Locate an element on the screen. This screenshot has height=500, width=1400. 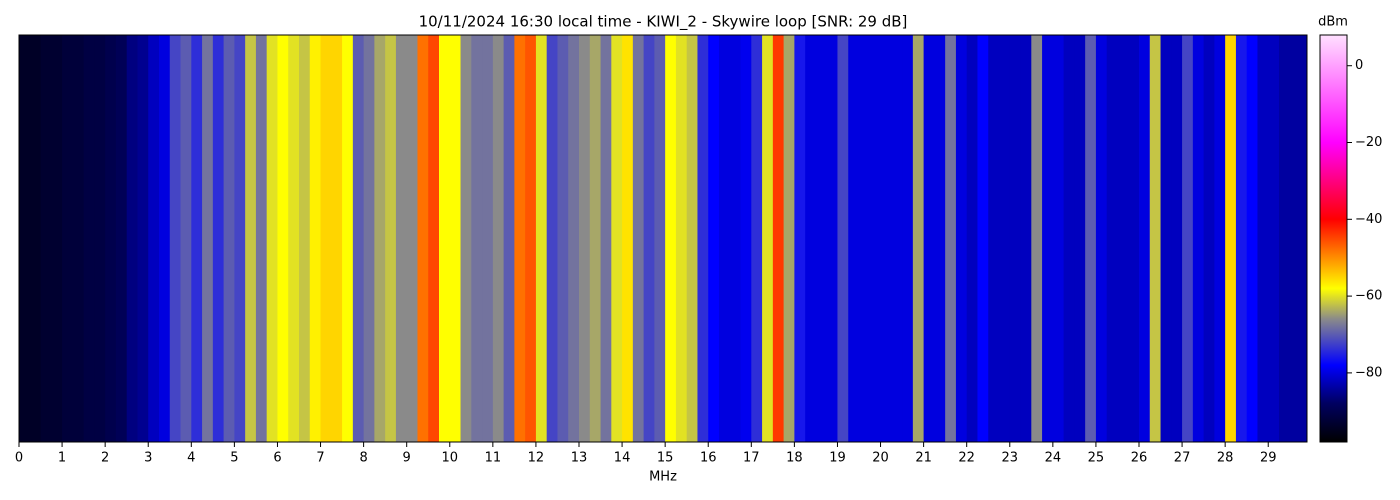
x-tick-label: 29 is located at coordinates (1268, 458).